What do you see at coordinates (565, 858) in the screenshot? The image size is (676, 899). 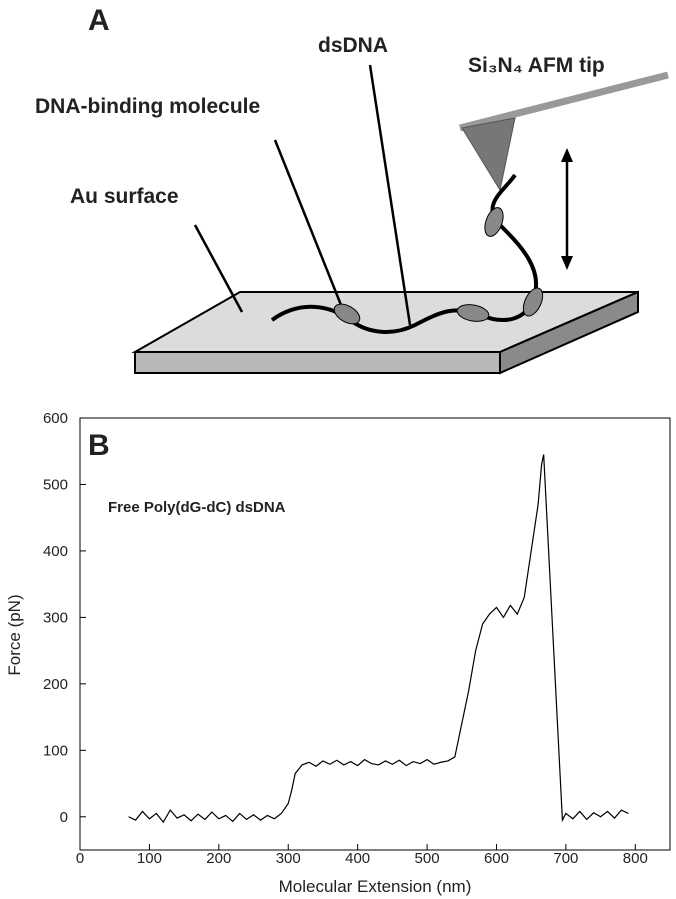 I see `x-tick-label: 700` at bounding box center [565, 858].